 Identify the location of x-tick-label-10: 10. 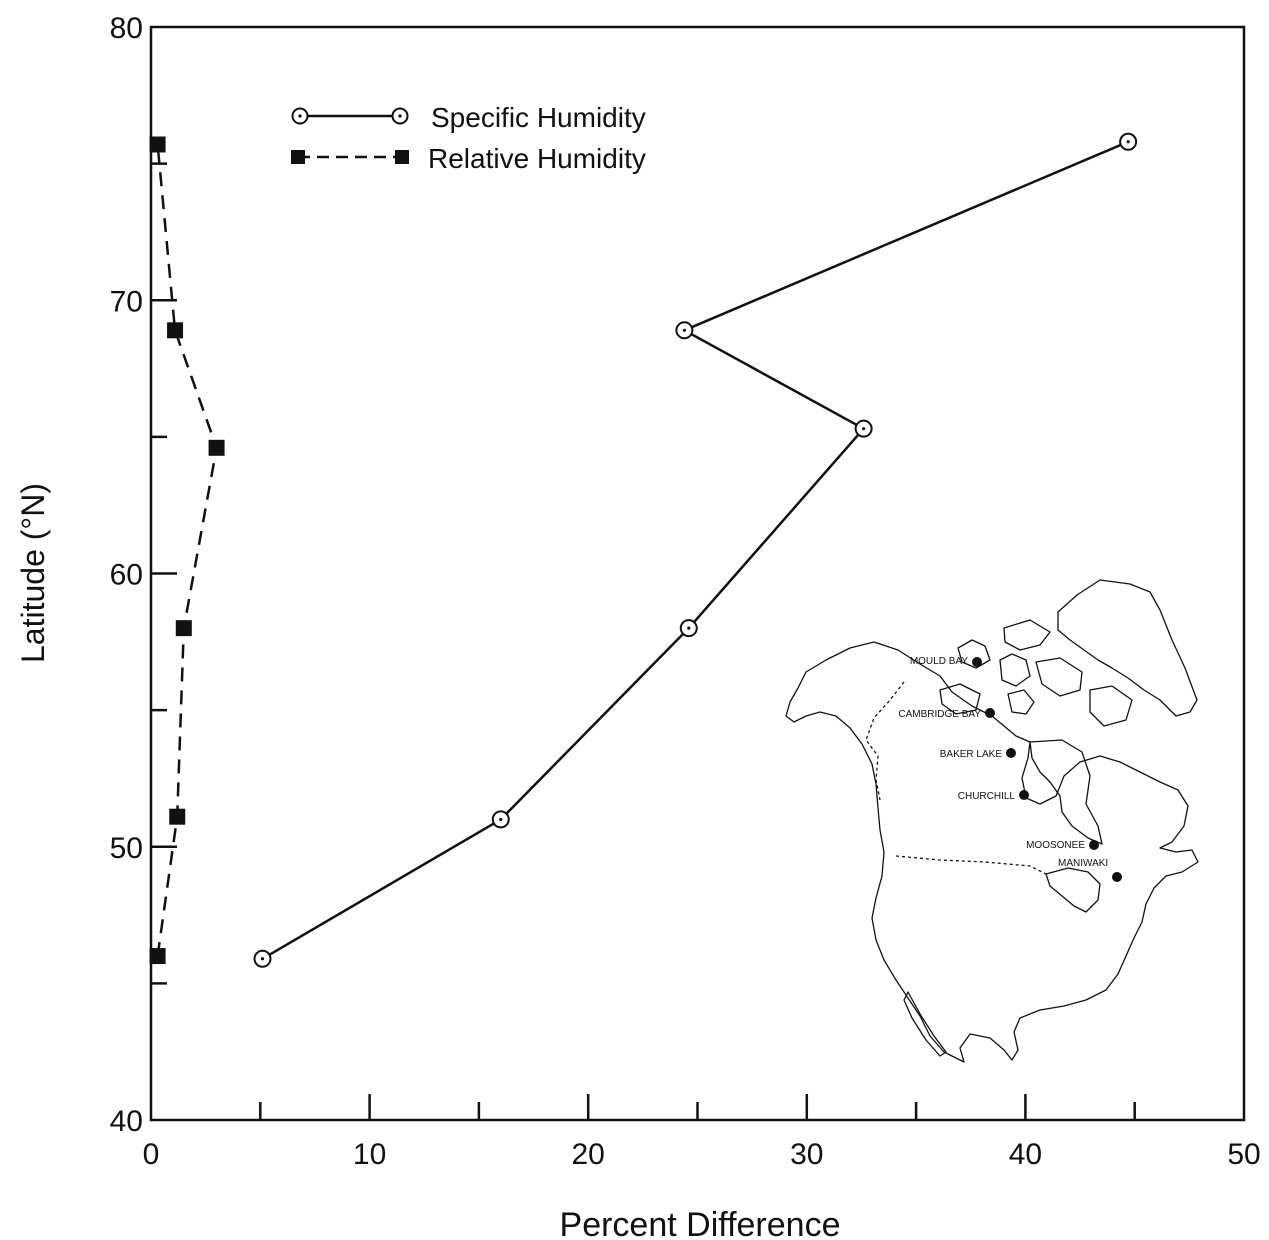
(369, 1154).